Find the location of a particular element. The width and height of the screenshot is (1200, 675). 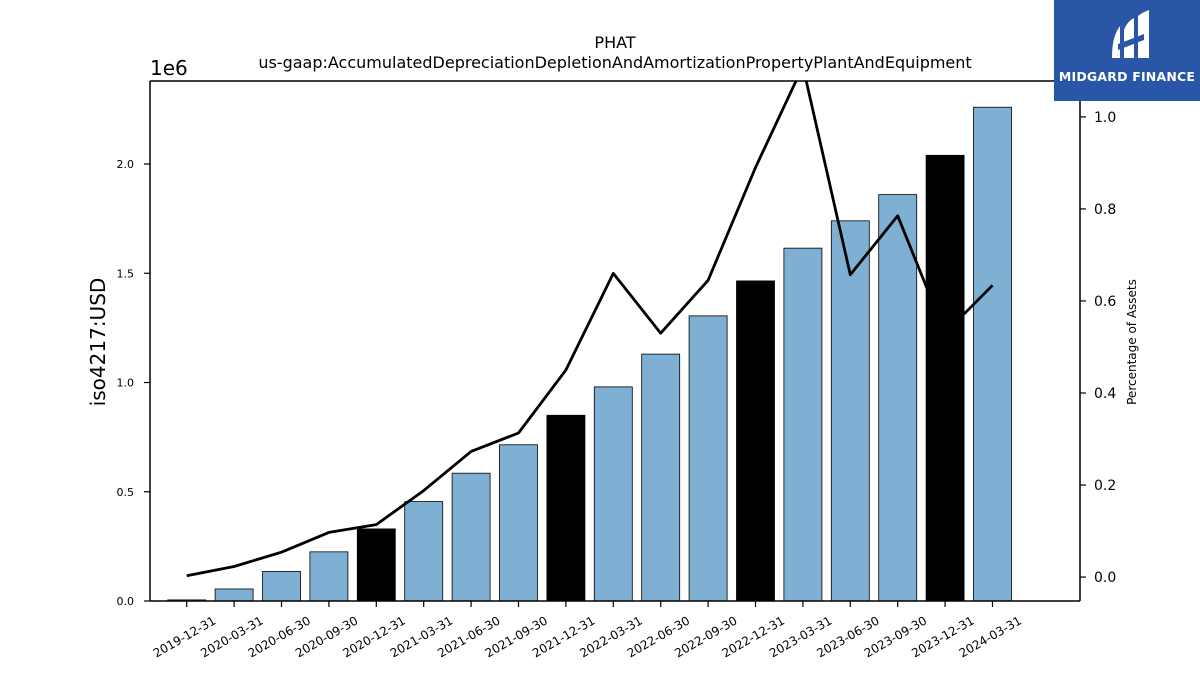

y2-tick-label: 1.0 is located at coordinates (1105, 118).